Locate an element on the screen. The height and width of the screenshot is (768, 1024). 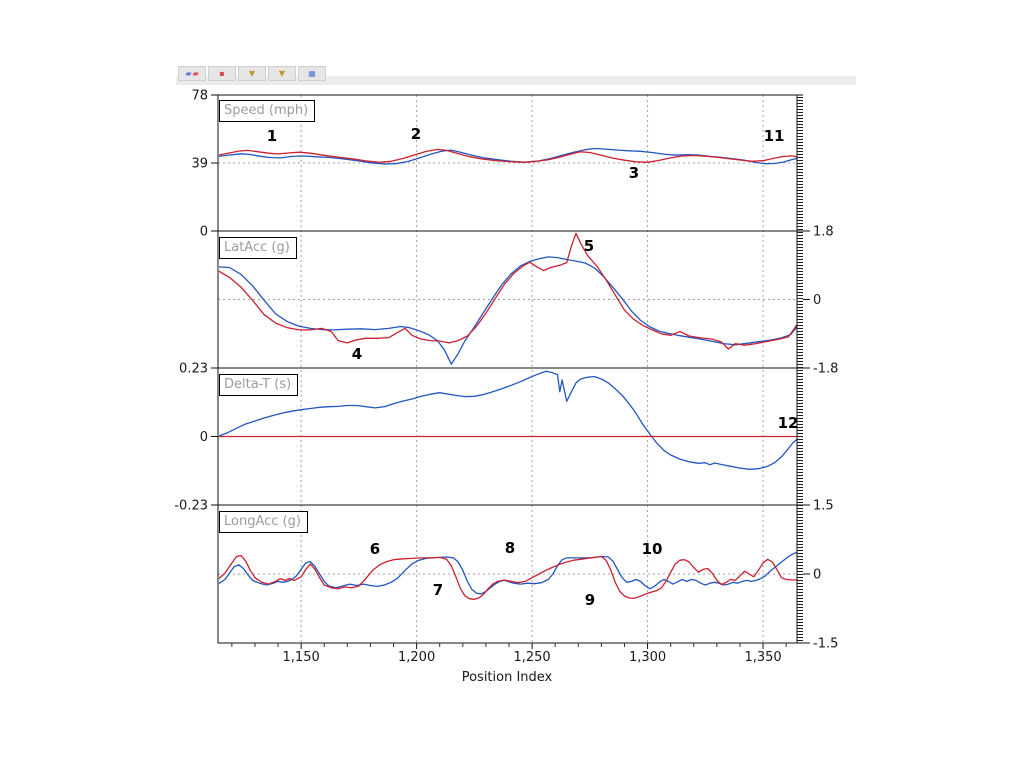
toolbar-button-1: ▰ ▰ is located at coordinates (192, 73).